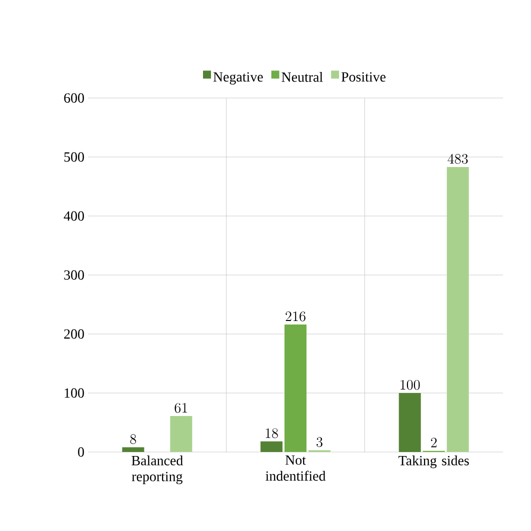 The height and width of the screenshot is (531, 531). What do you see at coordinates (74, 393) in the screenshot?
I see `y-tick-label: 100` at bounding box center [74, 393].